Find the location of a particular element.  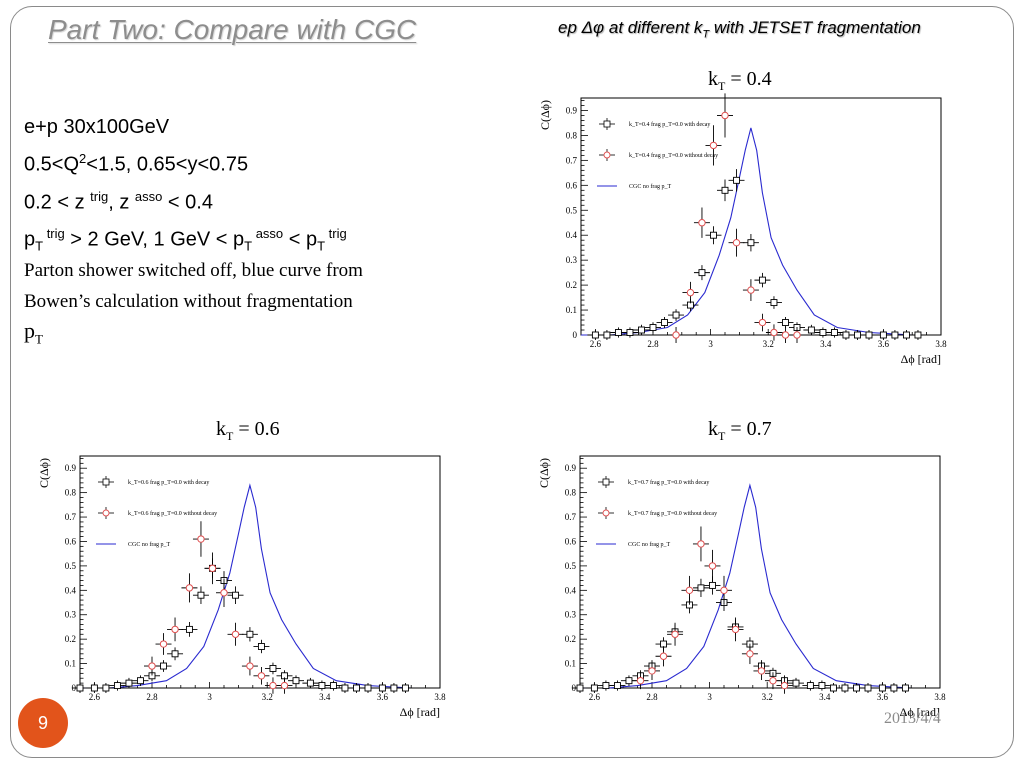

legend-entry: k_T=0.7 frag p_T=0.0 with decay is located at coordinates (653, 482).